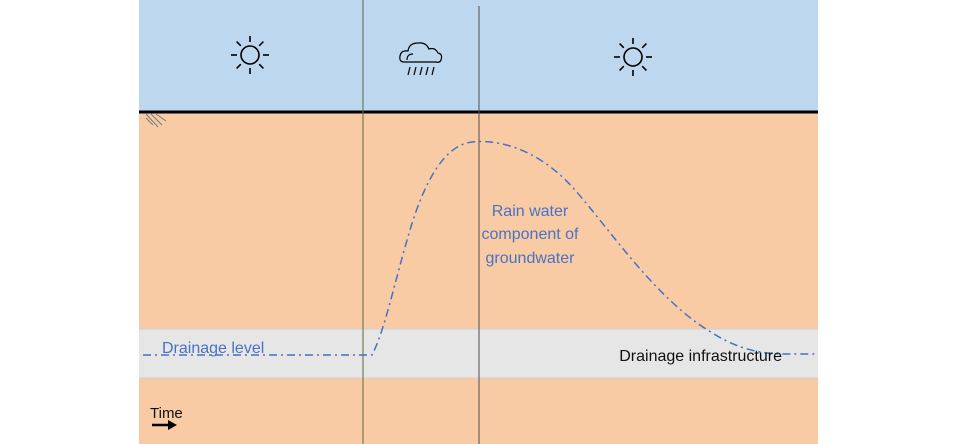 This screenshot has width=960, height=444. I want to click on time-label: Time, so click(166, 413).